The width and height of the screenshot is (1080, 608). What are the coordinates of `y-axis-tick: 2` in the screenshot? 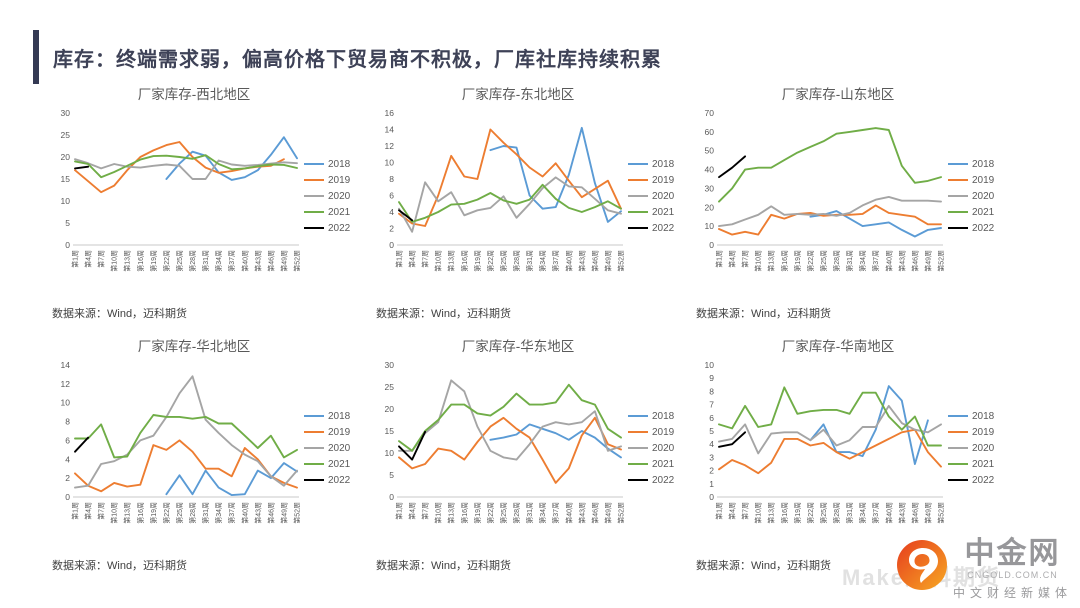 It's located at (711, 471).